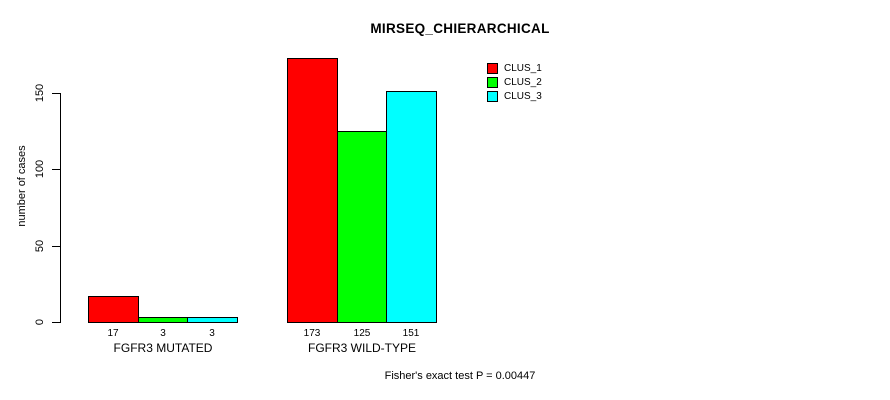 This screenshot has height=400, width=890. I want to click on legend: CLUS_1 CLUS_2 CLUS_3, so click(514, 82).